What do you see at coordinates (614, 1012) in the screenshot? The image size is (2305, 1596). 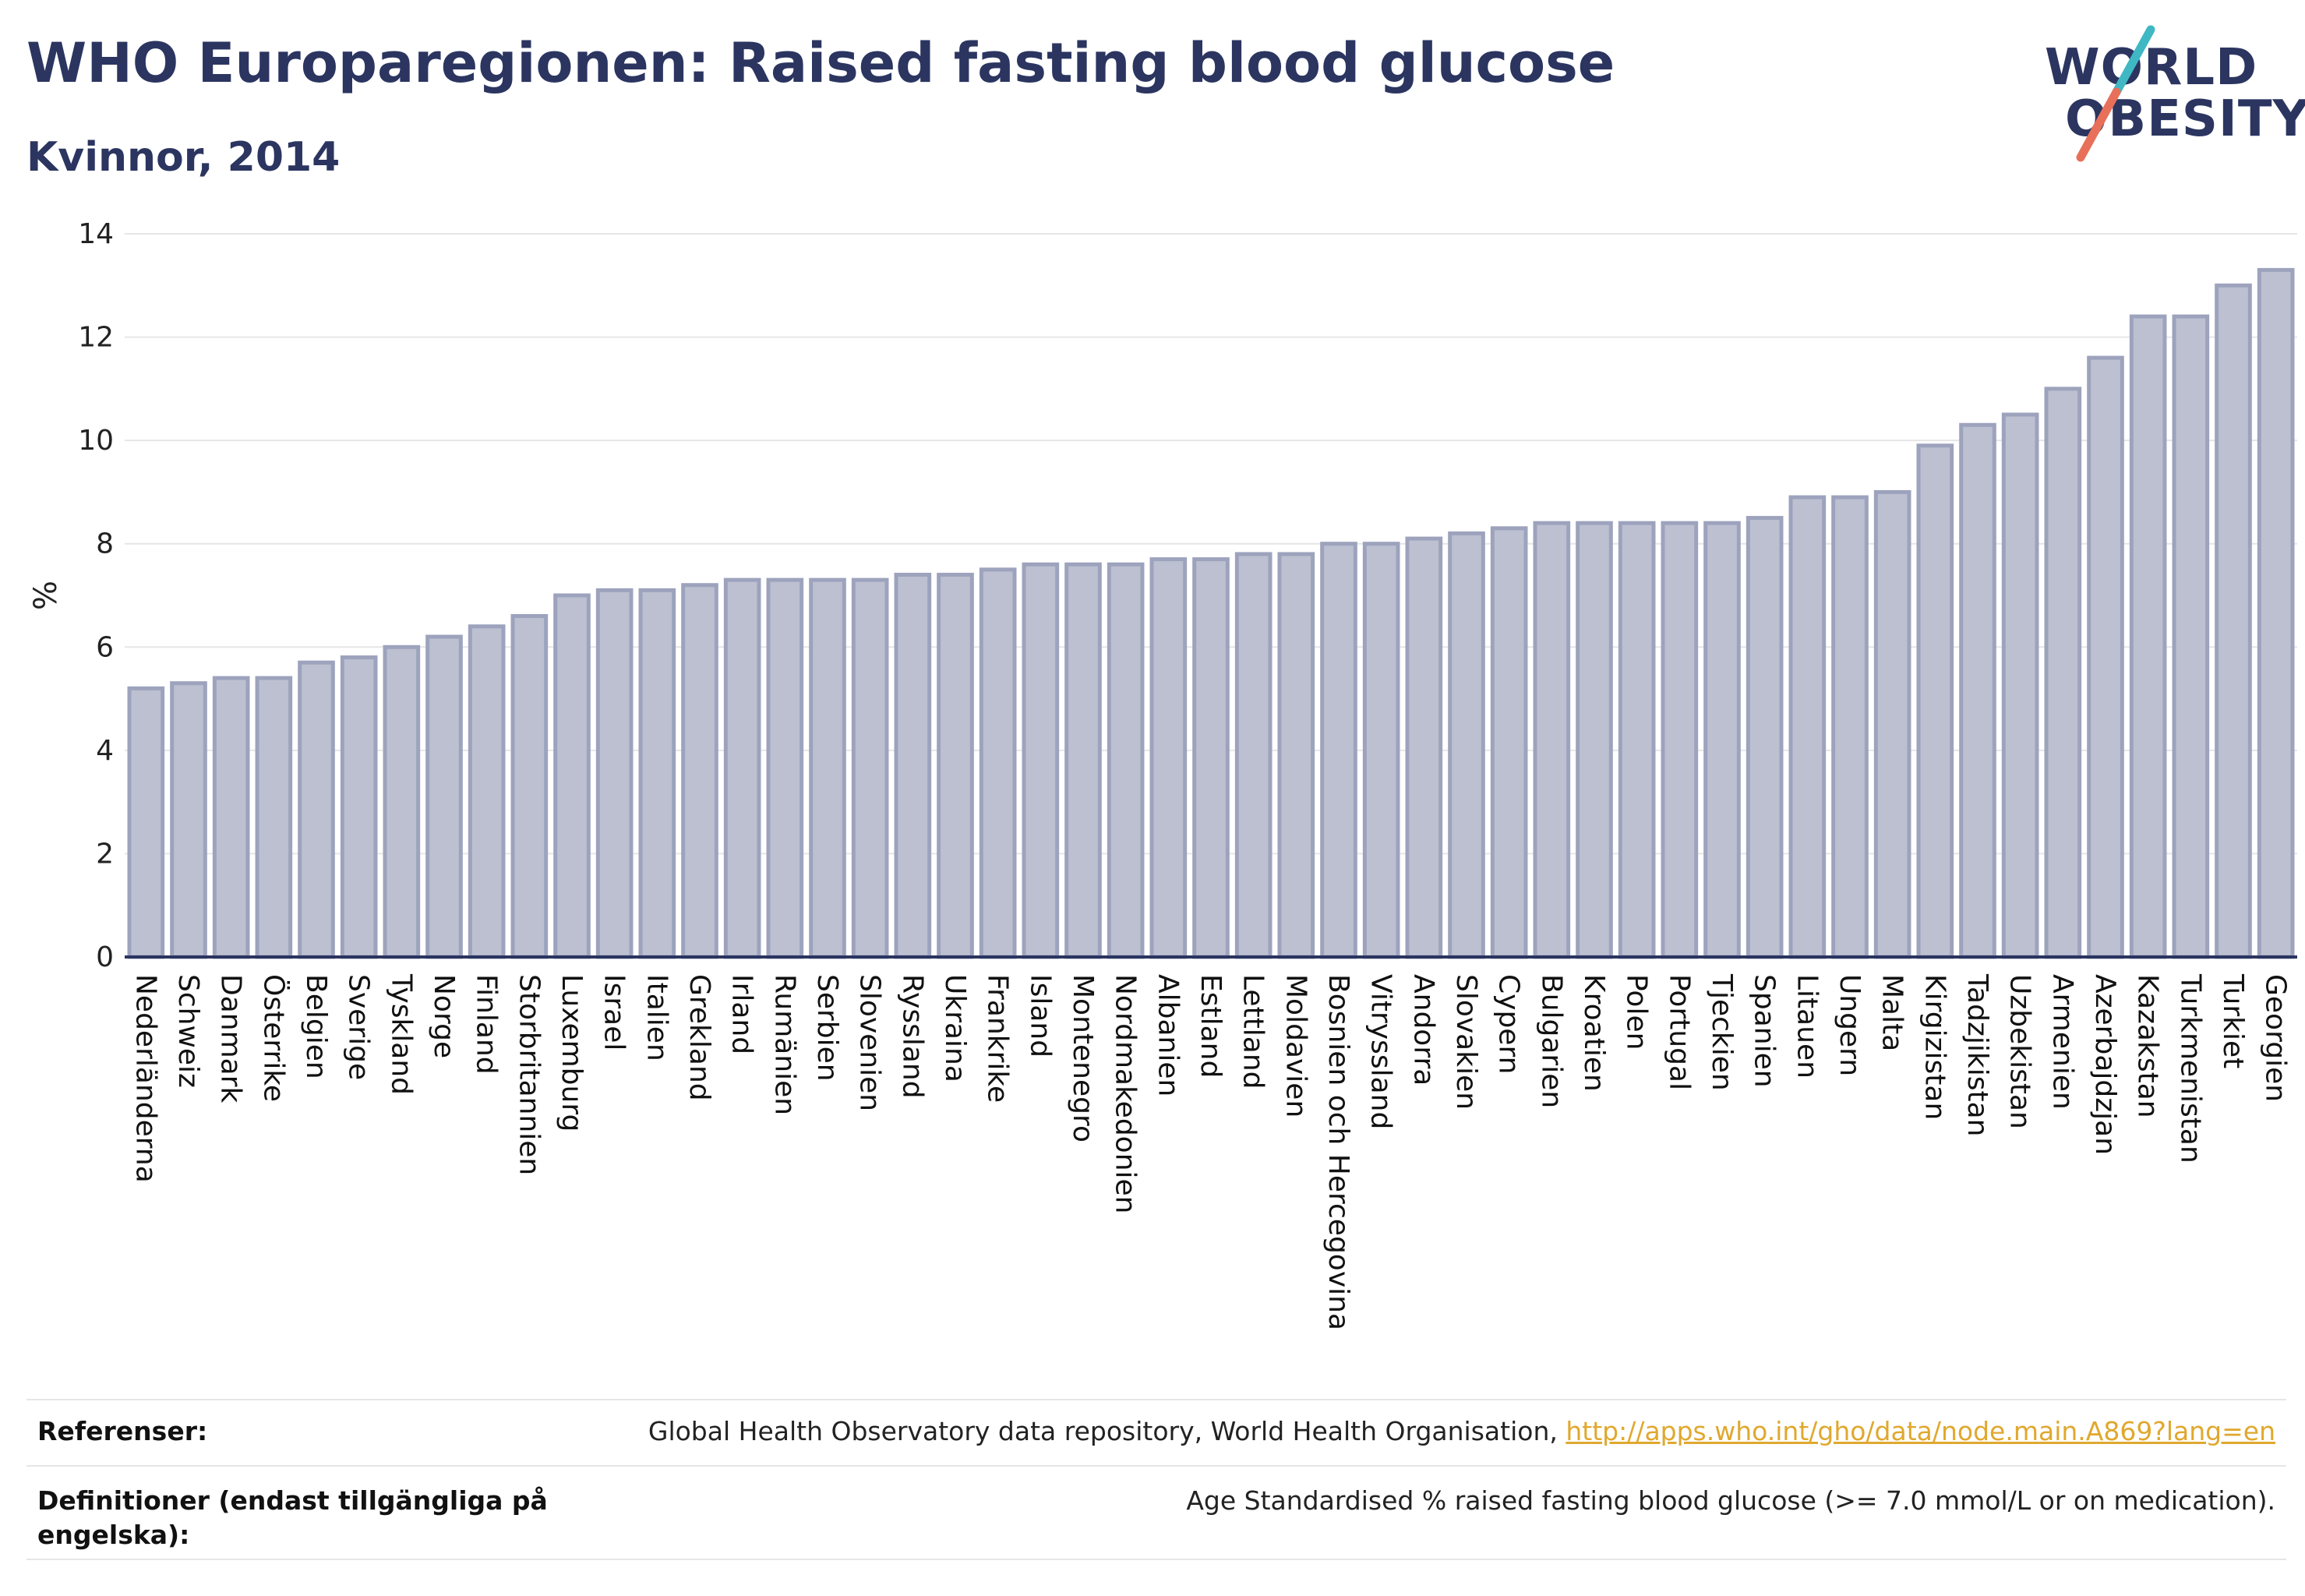 I see `x-tick-label: Israel` at bounding box center [614, 1012].